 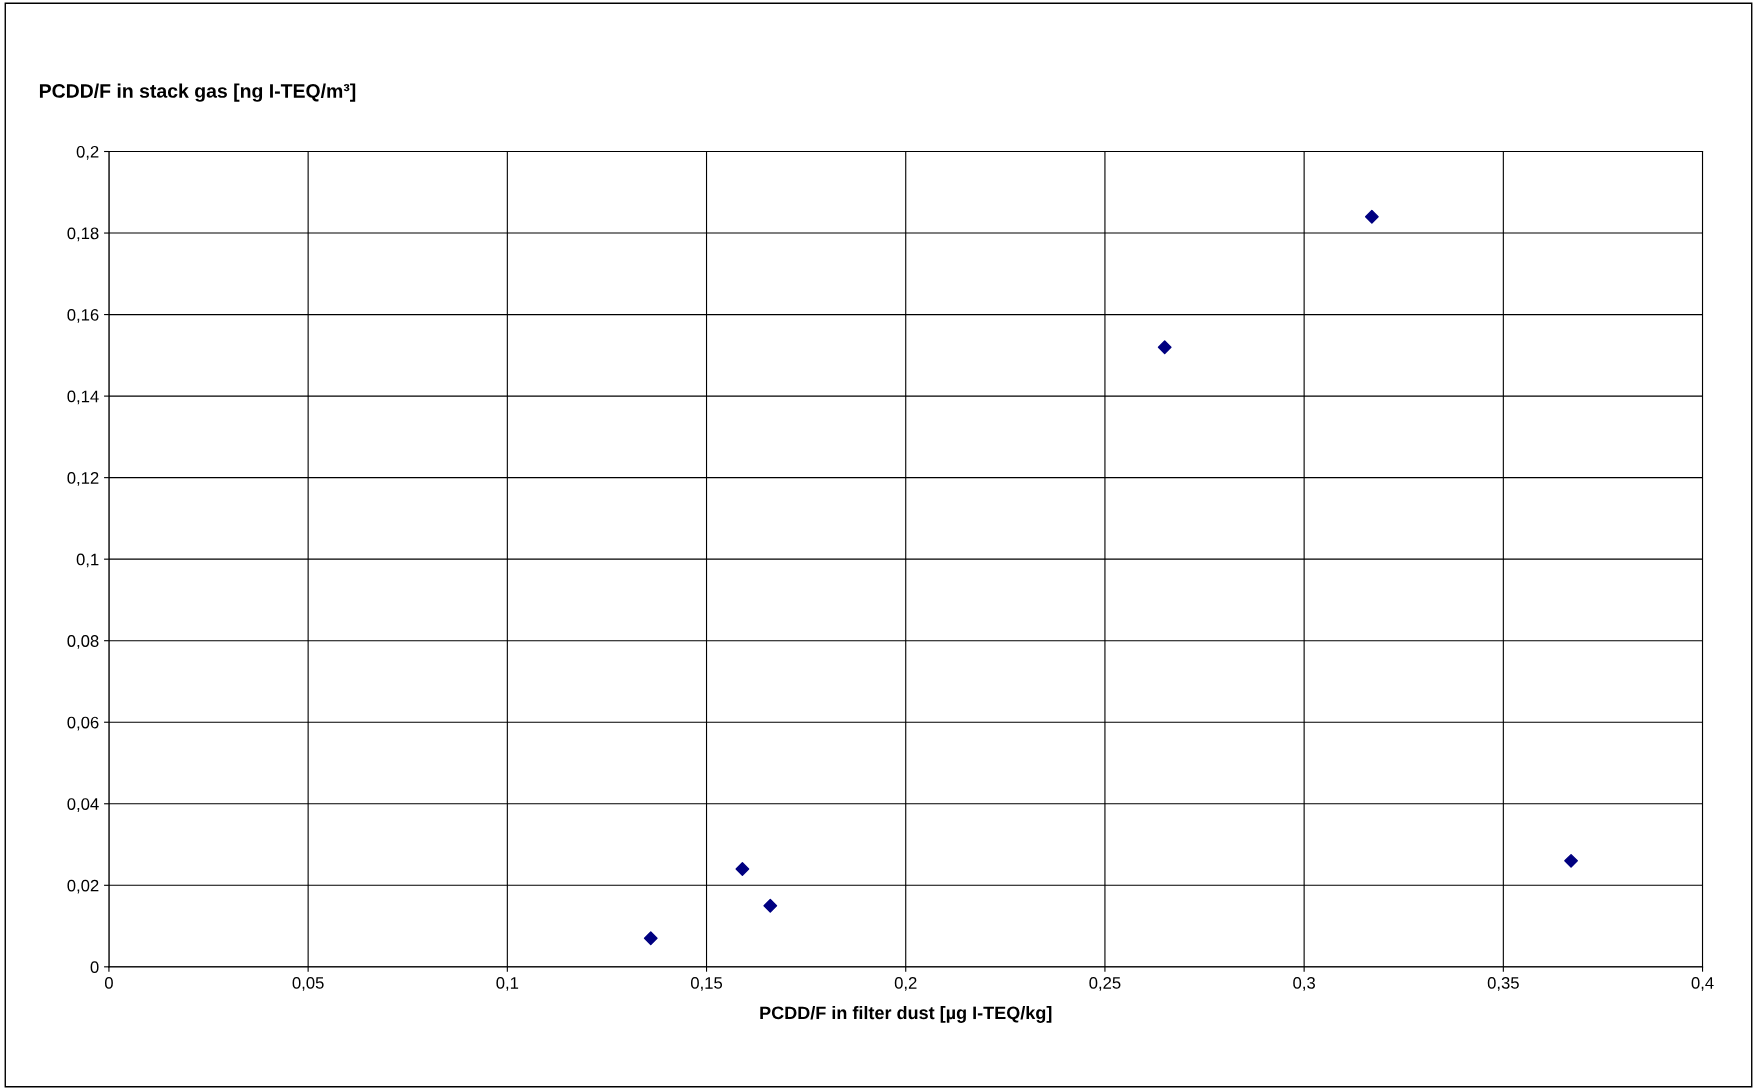 I want to click on x-tick-label: 0,15, so click(x=706, y=983).